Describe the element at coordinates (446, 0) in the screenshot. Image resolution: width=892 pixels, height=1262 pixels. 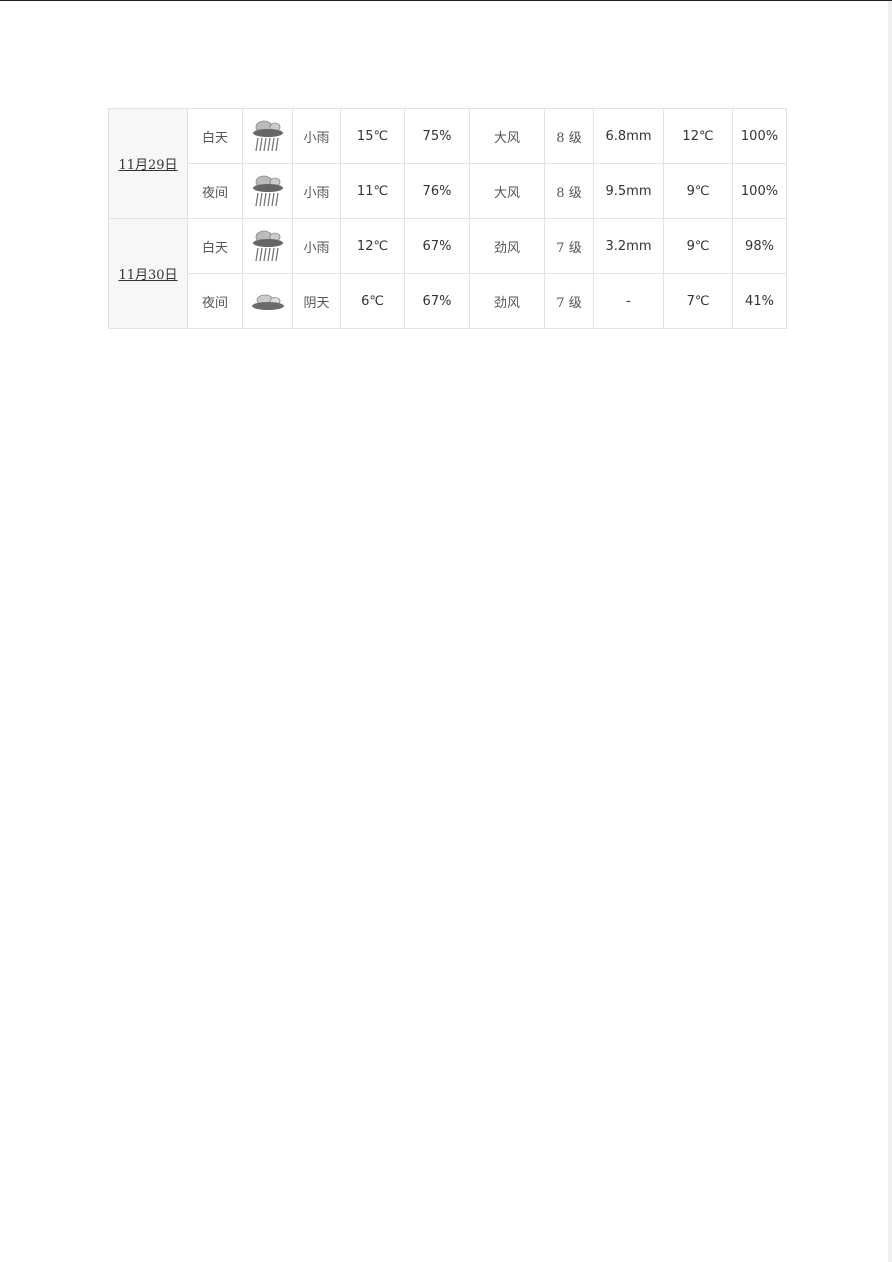
I see `top-border` at that location.